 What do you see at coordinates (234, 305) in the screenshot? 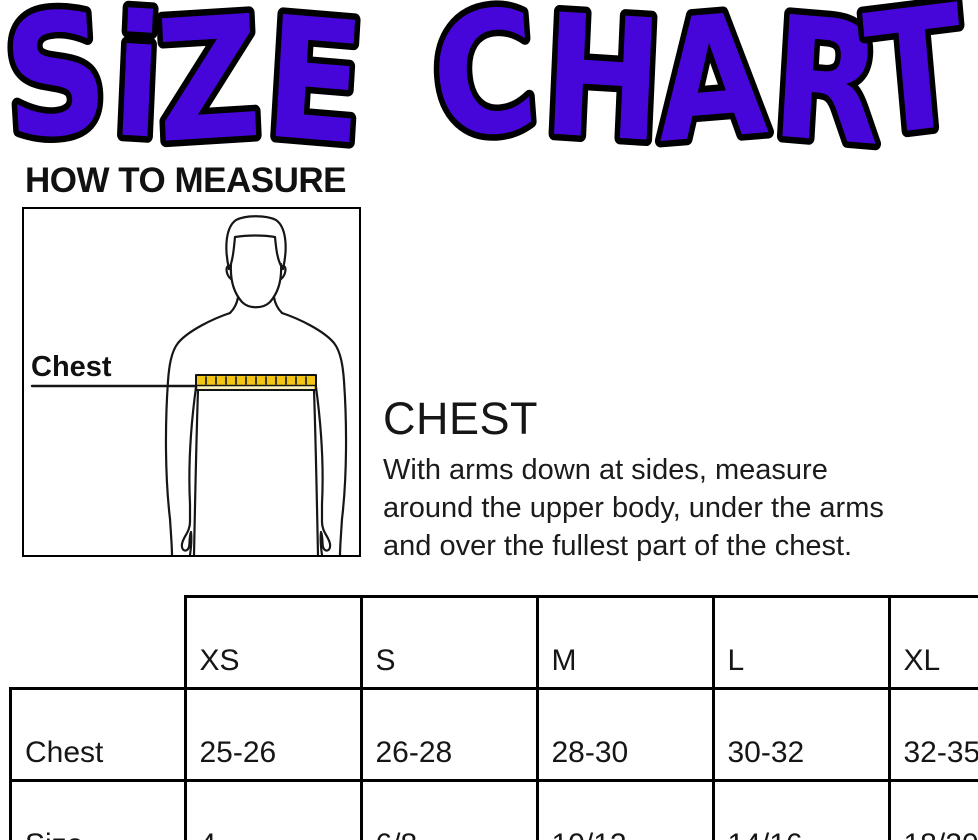
I see `figure-neck-left` at bounding box center [234, 305].